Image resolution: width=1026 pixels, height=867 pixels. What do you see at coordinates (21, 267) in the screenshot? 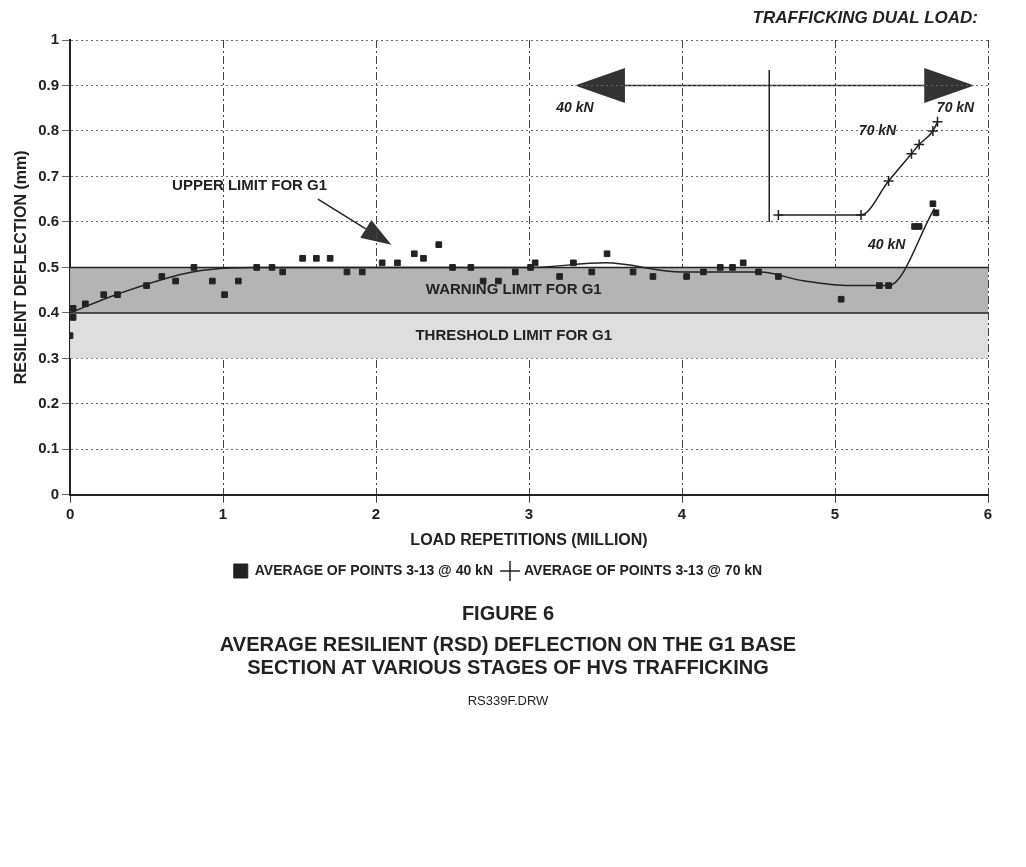
I see `y-axis-title: RESILIENT DEFLECTION (mm)` at bounding box center [21, 267].